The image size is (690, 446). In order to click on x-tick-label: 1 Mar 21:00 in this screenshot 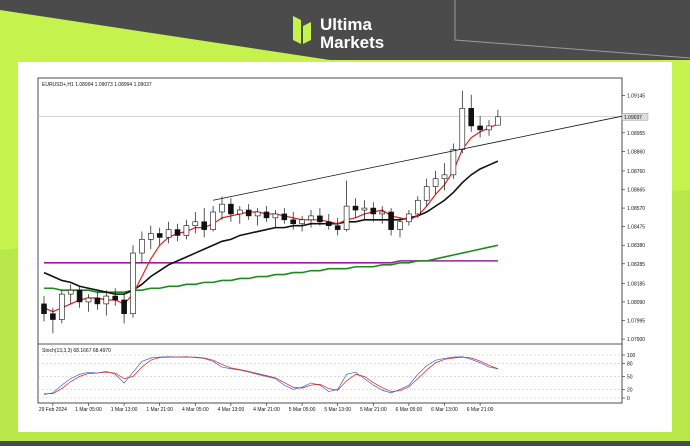, I will do `click(159, 410)`.